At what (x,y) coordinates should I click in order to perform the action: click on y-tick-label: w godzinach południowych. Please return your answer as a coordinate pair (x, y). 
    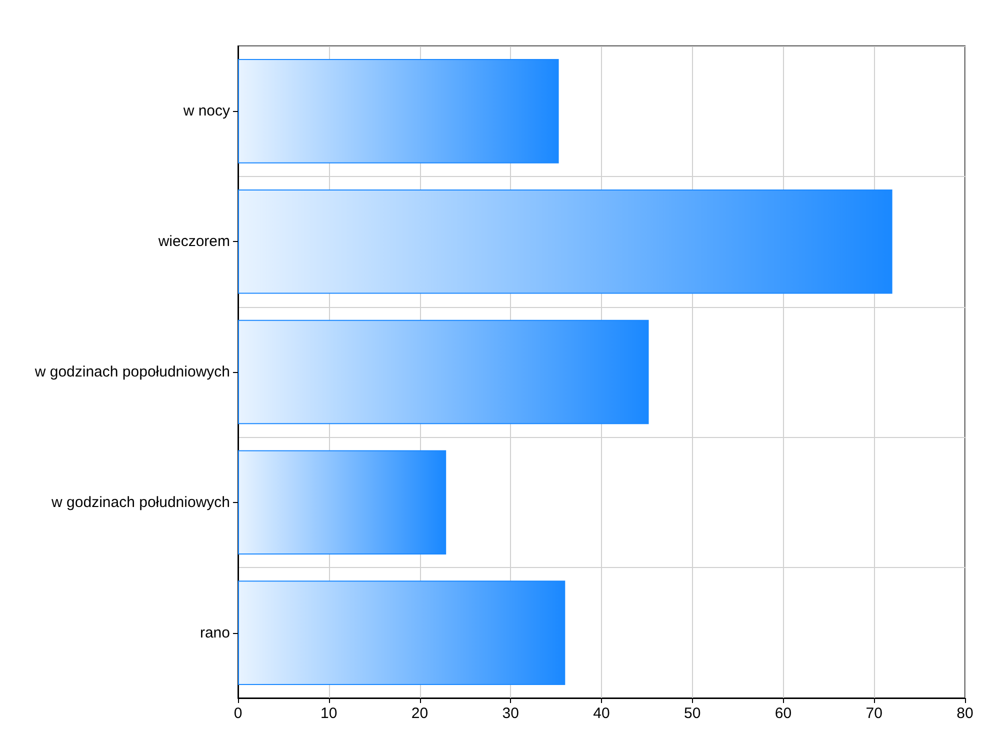
    Looking at the image, I should click on (140, 502).